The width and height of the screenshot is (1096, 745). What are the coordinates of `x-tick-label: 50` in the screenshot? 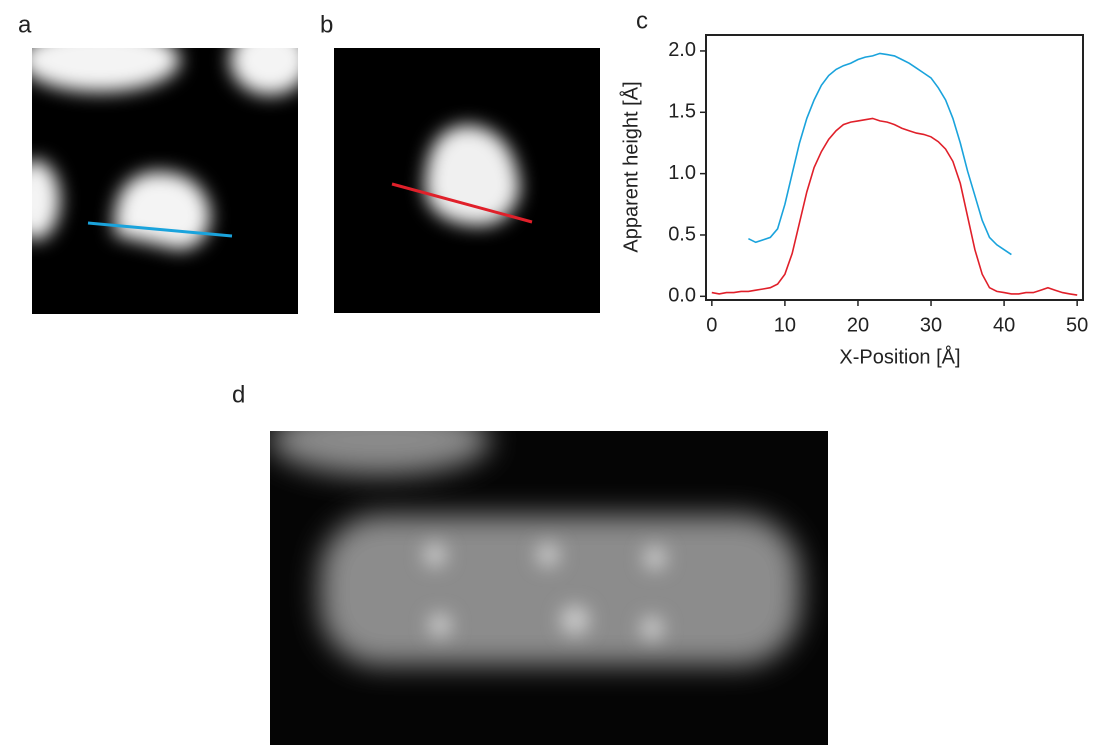 It's located at (1077, 325).